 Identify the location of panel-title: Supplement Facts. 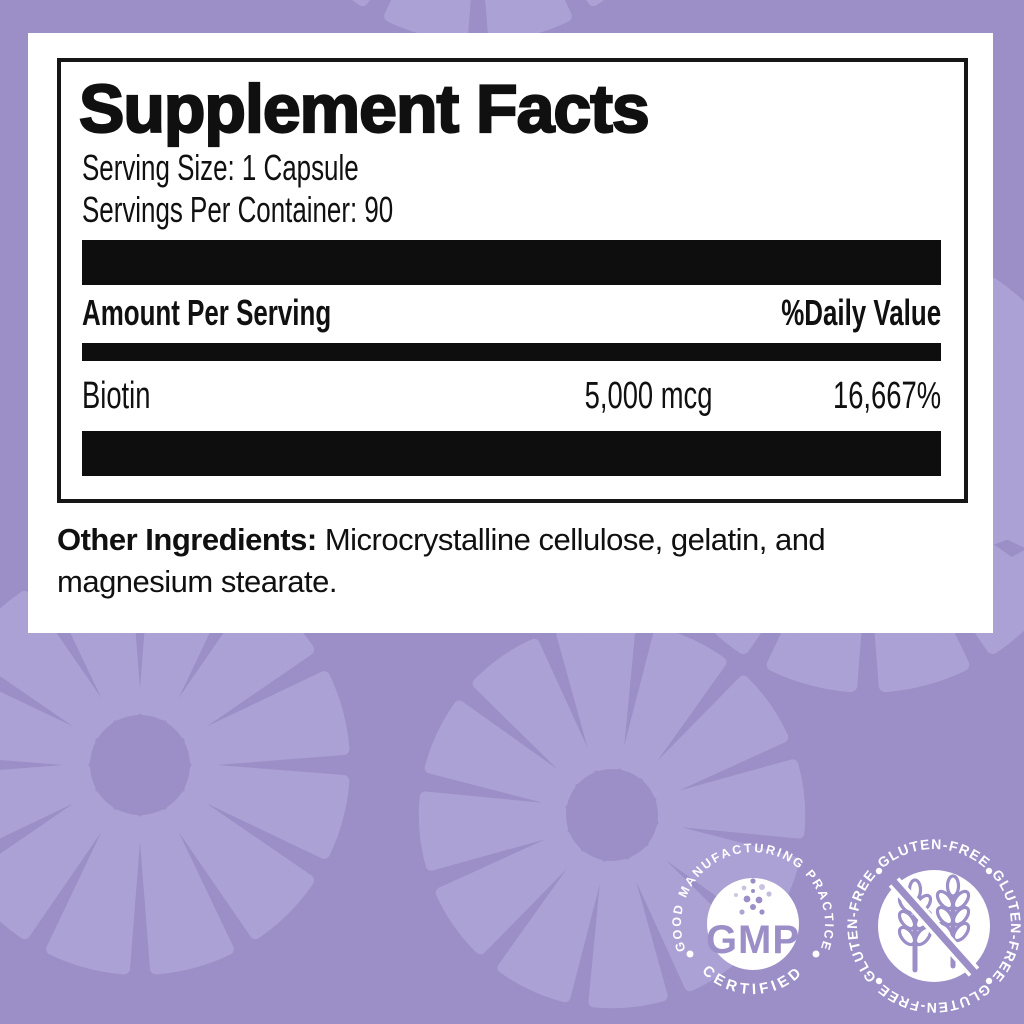
(364, 109).